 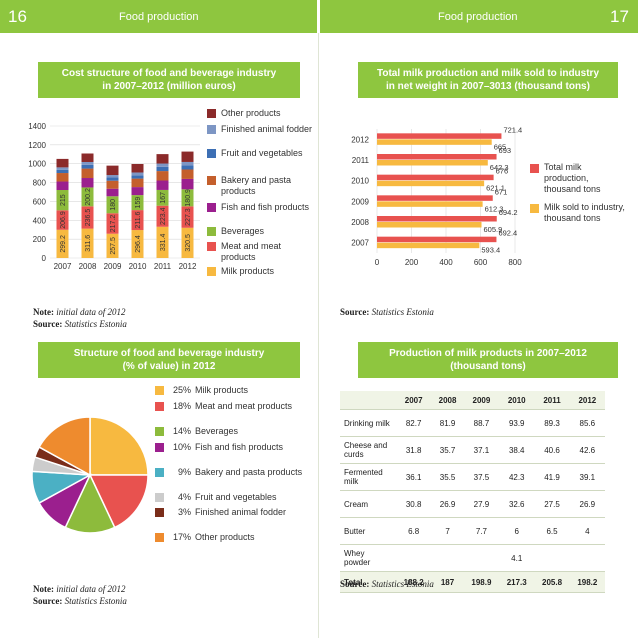 I want to click on y-tick-label: 600, so click(x=40, y=201).